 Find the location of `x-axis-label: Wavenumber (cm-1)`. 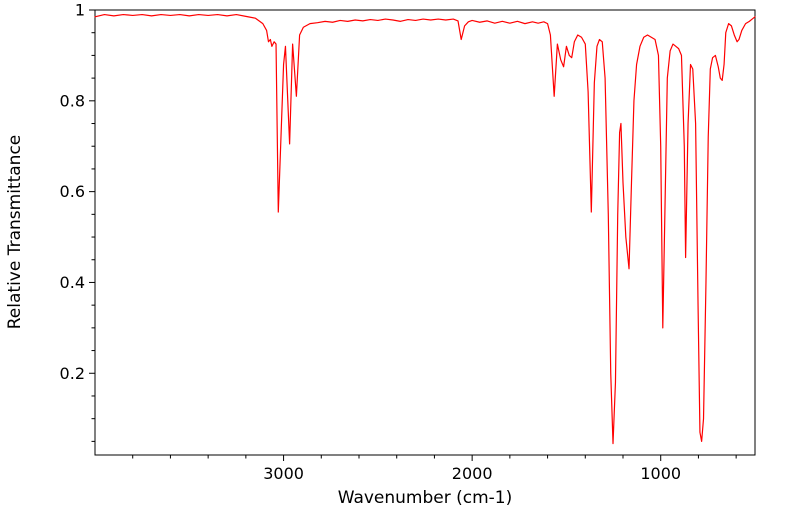

x-axis-label: Wavenumber (cm-1) is located at coordinates (425, 498).